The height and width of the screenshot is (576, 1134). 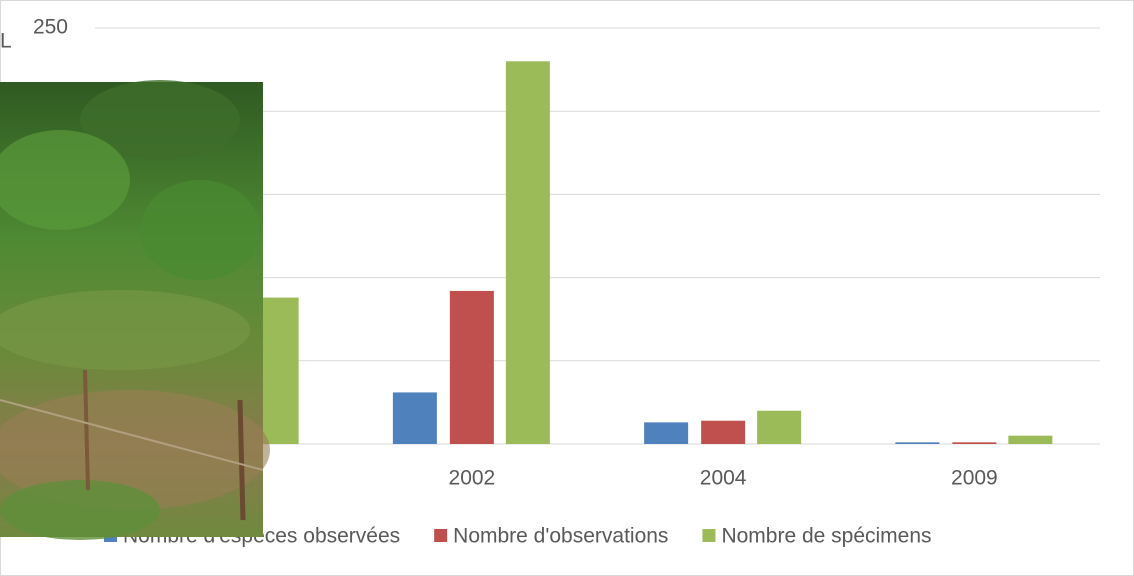 What do you see at coordinates (472, 478) in the screenshot?
I see `x-tick-label: 2002` at bounding box center [472, 478].